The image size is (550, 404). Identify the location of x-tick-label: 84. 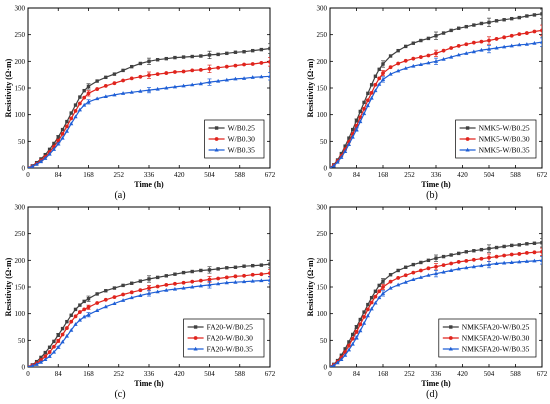
(59, 374).